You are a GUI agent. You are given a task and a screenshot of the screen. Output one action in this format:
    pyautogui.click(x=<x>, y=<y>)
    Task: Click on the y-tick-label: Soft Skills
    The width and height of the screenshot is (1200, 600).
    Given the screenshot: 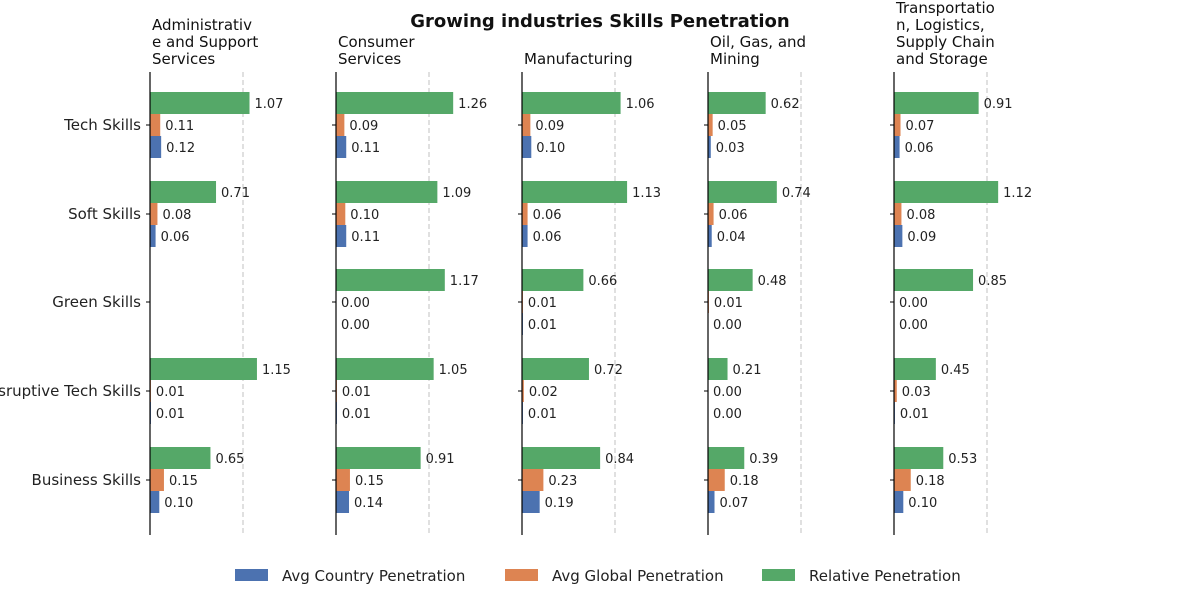 What is the action you would take?
    pyautogui.click(x=104, y=214)
    